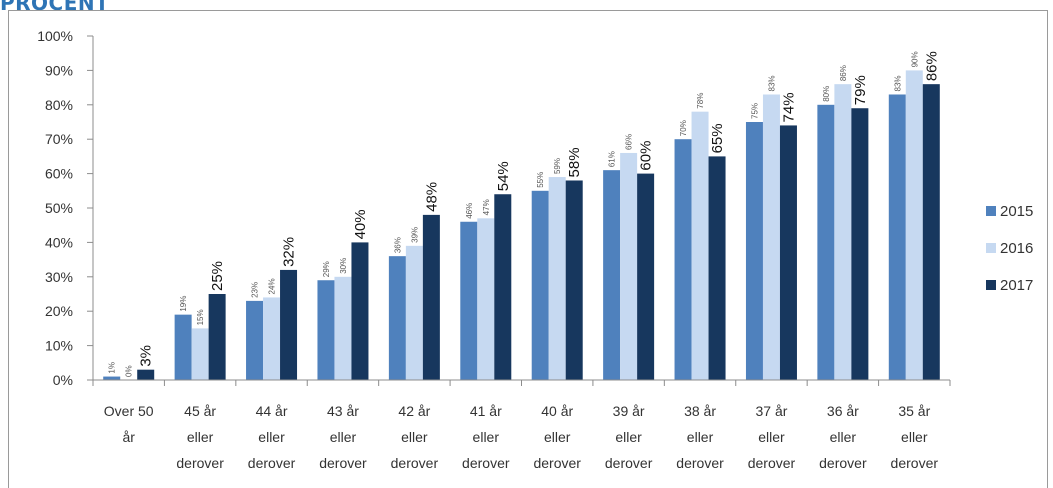 This screenshot has height=488, width=1053. What do you see at coordinates (914, 411) in the screenshot?
I see `x-tick-label: 35 år` at bounding box center [914, 411].